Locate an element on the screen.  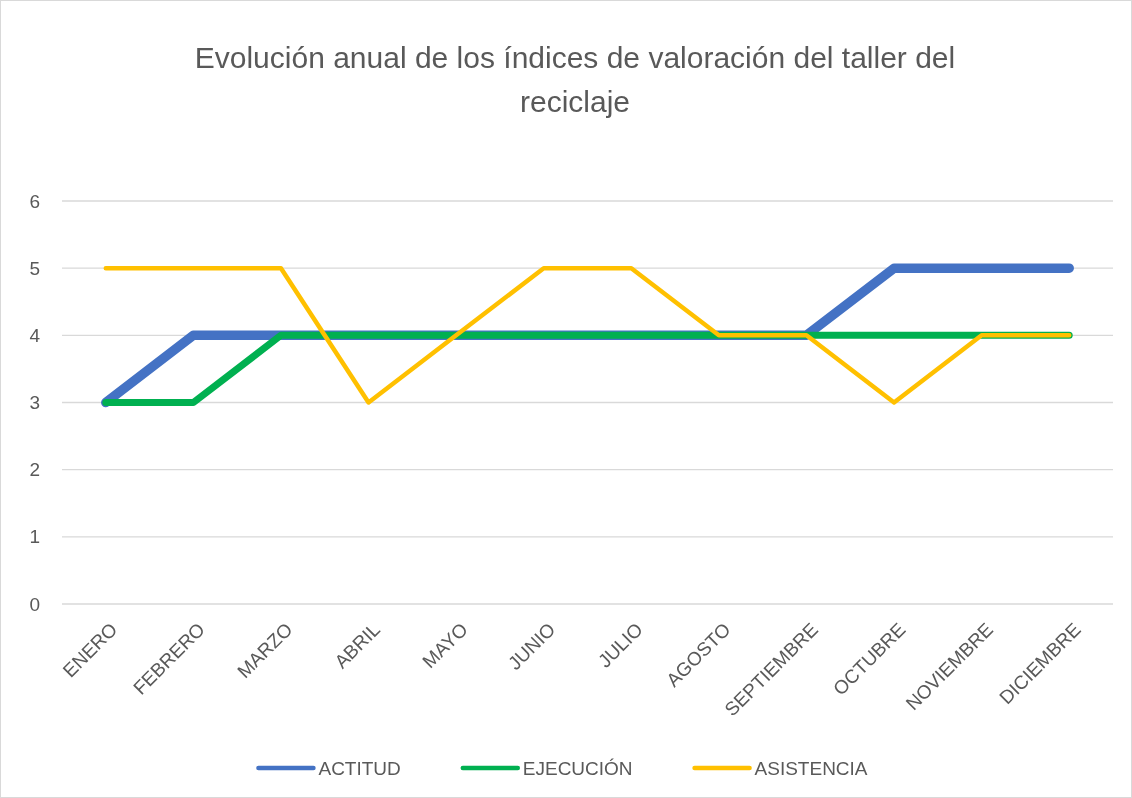
y-tick-label: 4 is located at coordinates (35, 335).